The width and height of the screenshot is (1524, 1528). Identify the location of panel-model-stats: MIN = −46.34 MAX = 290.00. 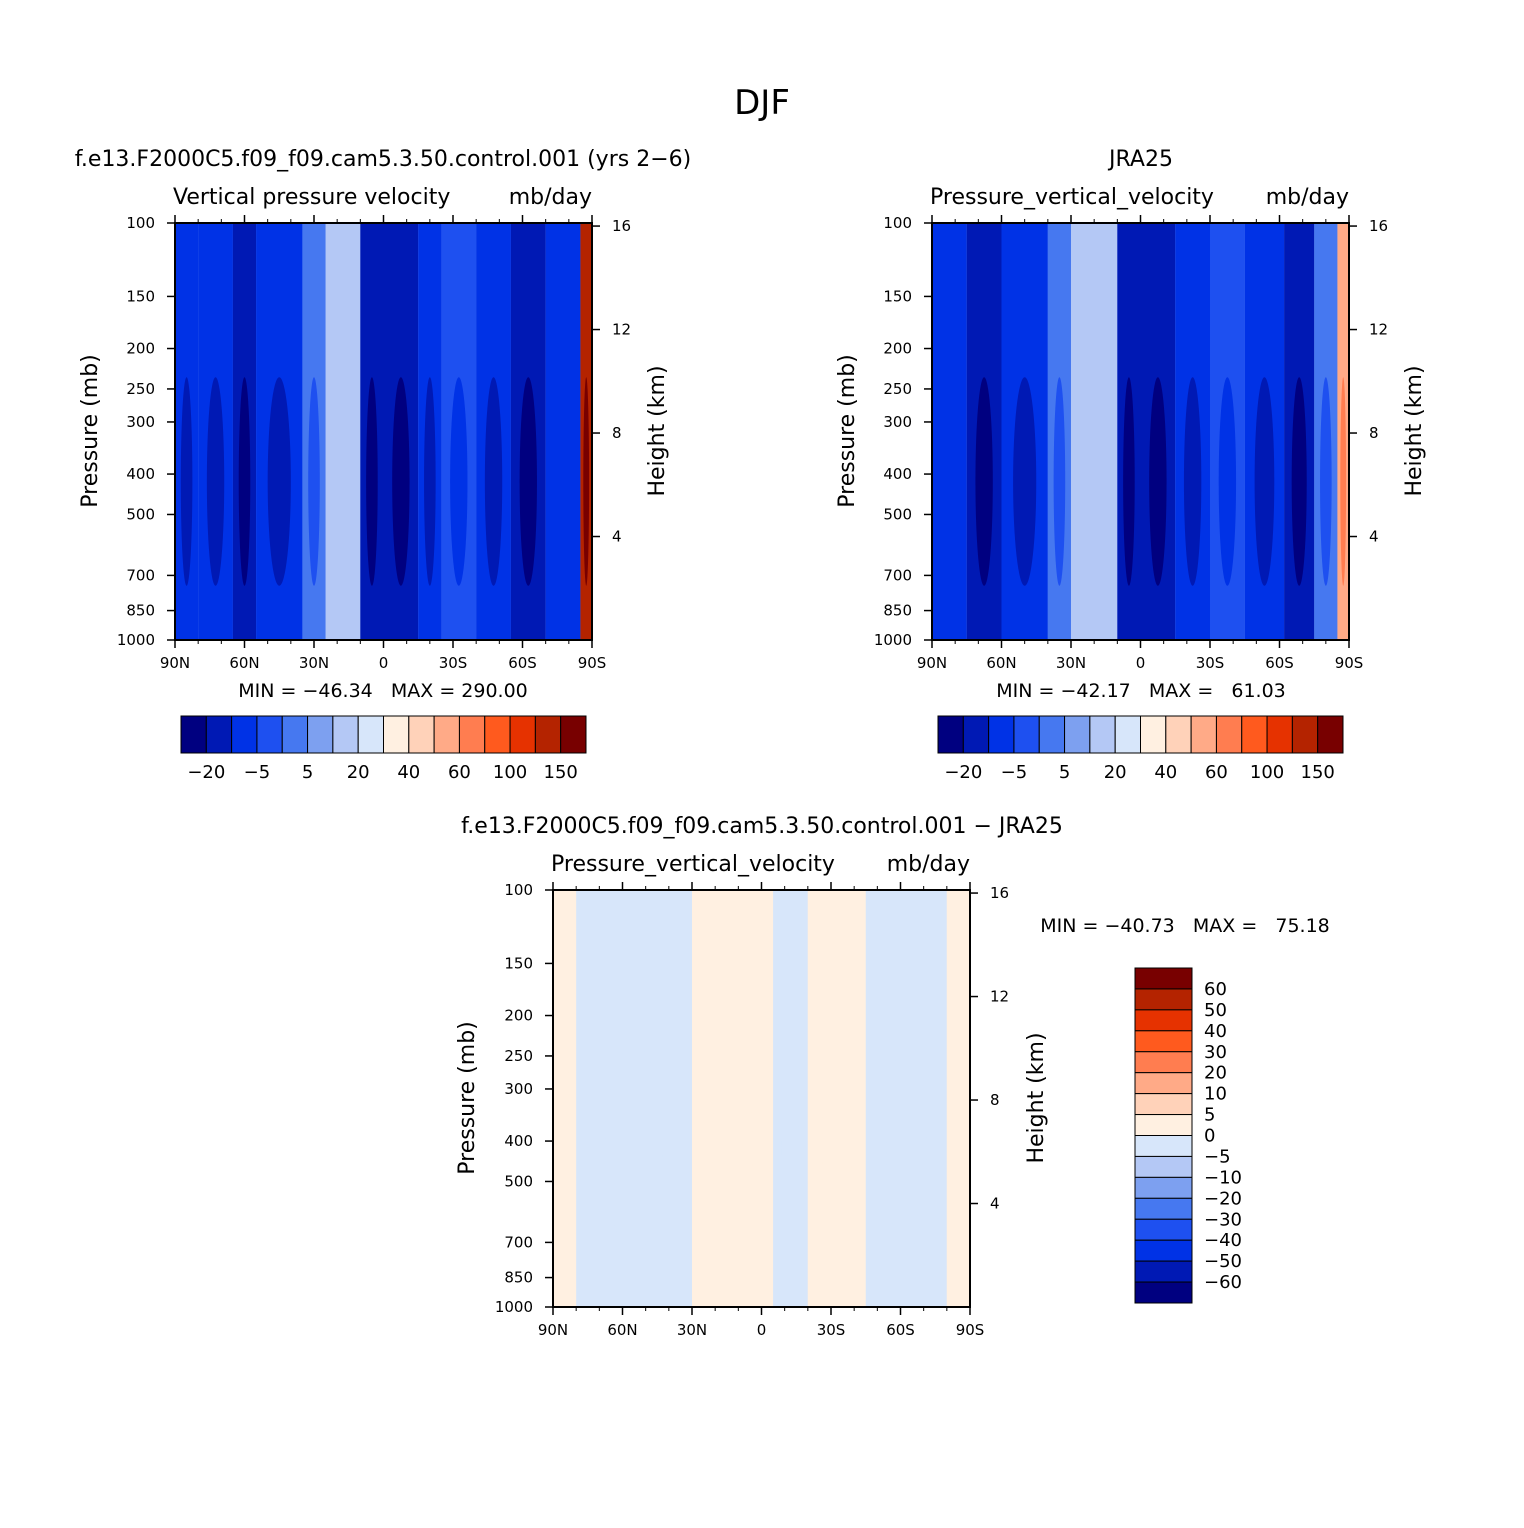
(383, 691).